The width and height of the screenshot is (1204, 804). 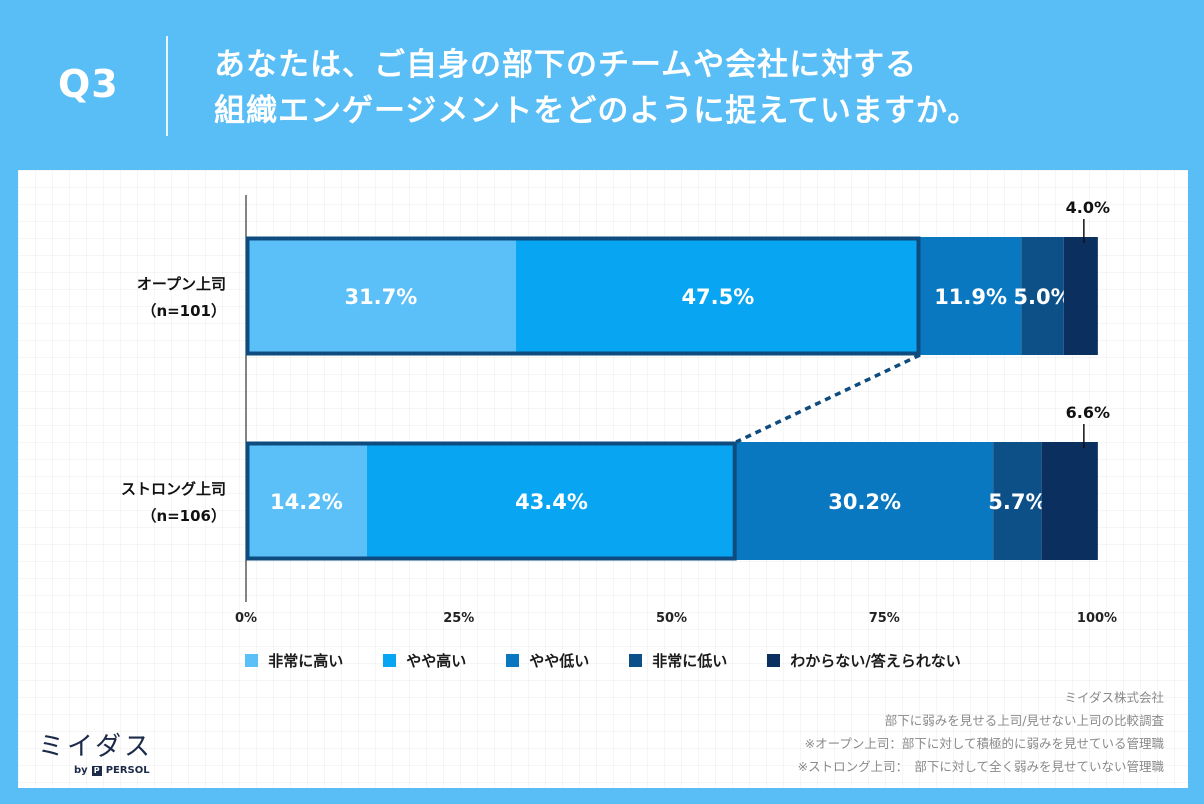 I want to click on category-sample-size: （n=106）, so click(x=183, y=516).